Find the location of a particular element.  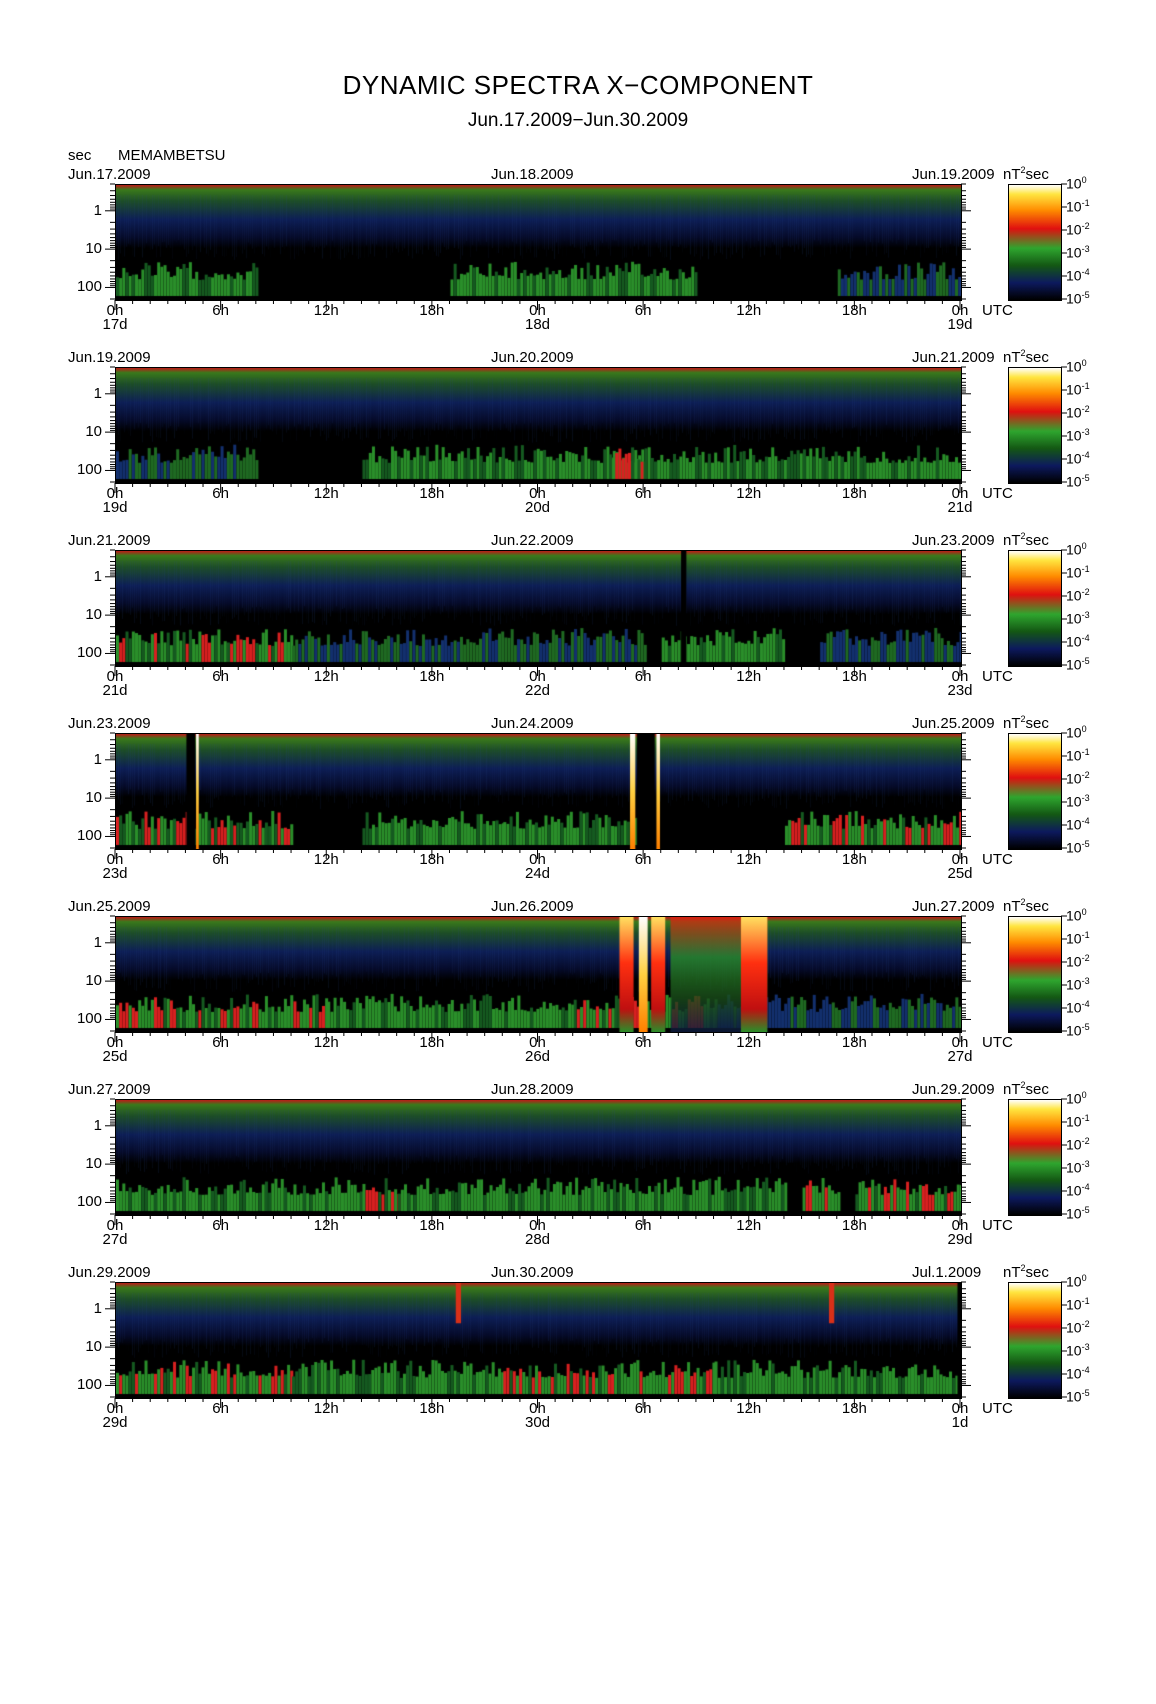

panel-start-date: Jun.17.2009 is located at coordinates (109, 174).